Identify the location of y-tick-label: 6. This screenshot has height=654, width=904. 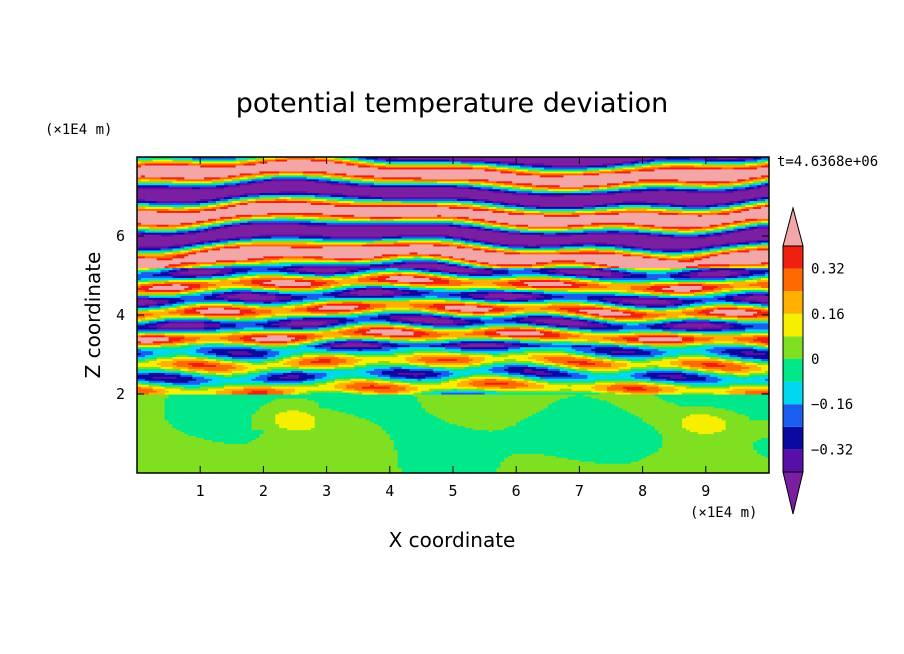
(120, 236).